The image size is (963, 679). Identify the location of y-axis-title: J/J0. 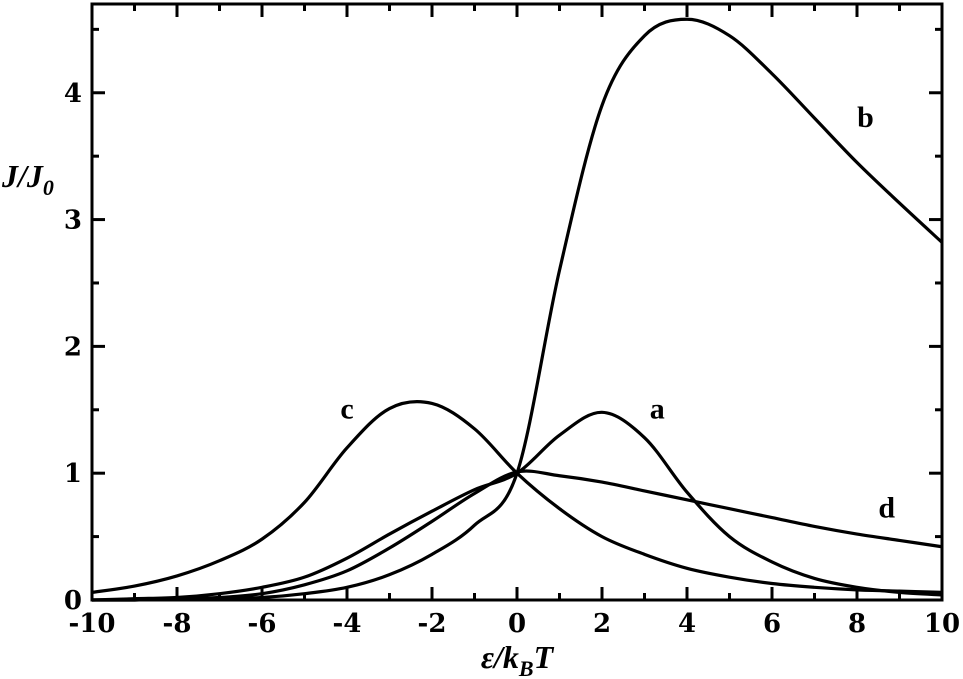
(27, 179).